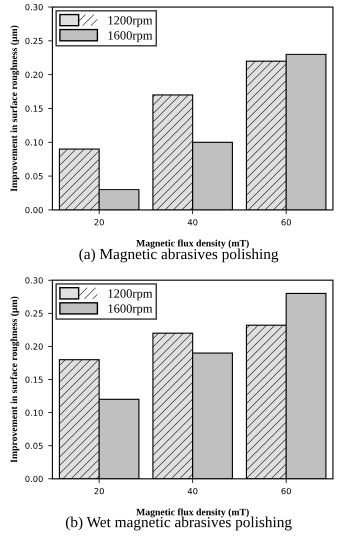 The height and width of the screenshot is (541, 338). What do you see at coordinates (178, 255) in the screenshot?
I see `text: (a) Magnetic abrasives polishing` at bounding box center [178, 255].